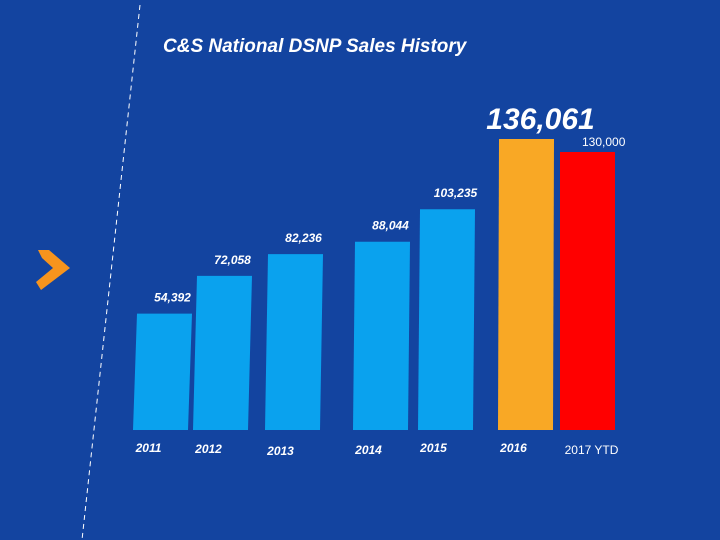 The height and width of the screenshot is (540, 720). Describe the element at coordinates (280, 451) in the screenshot. I see `category-label-2013: 2013` at that location.